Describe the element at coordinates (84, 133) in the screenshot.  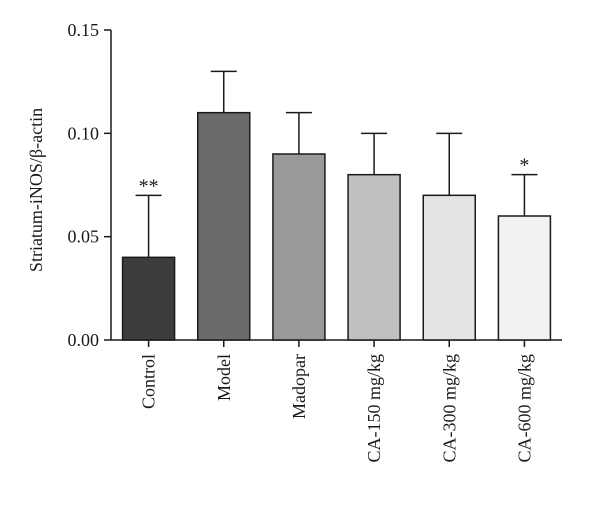
I see `y-tick-label: 0.10` at that location.